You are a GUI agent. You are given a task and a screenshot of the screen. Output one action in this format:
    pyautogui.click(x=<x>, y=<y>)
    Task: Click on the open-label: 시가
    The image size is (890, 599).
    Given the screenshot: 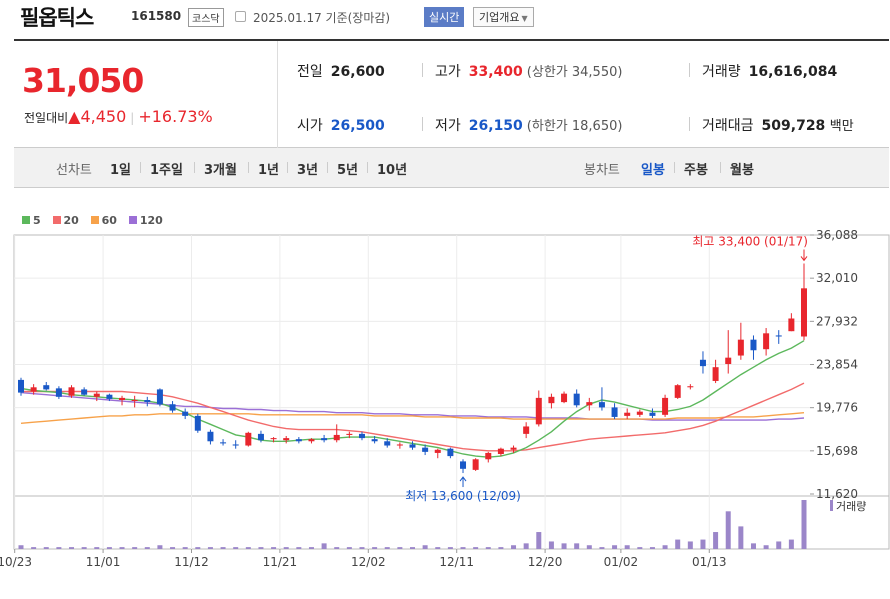 What is the action you would take?
    pyautogui.click(x=310, y=126)
    